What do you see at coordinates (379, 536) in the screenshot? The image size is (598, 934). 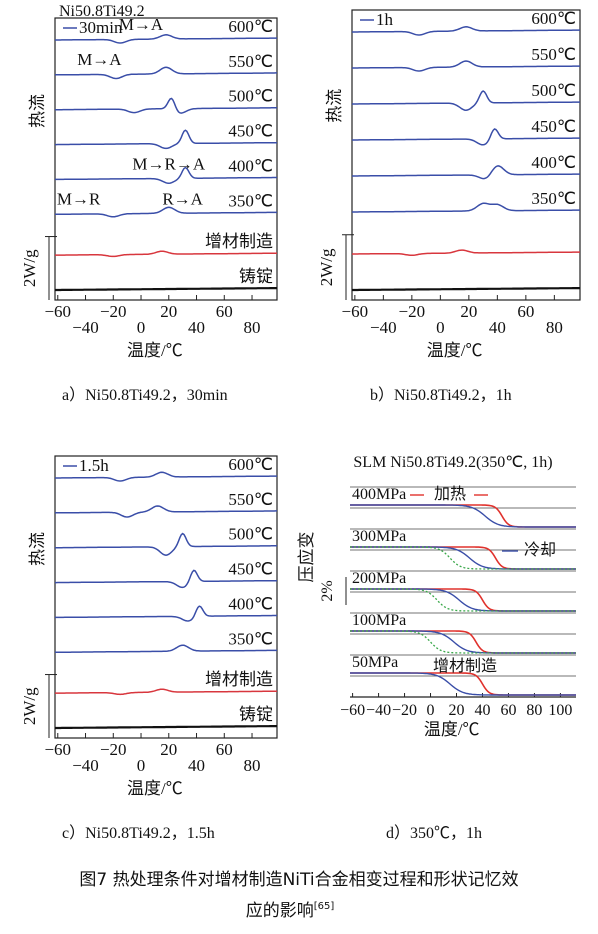 I see `stress-label: 300MPa` at bounding box center [379, 536].